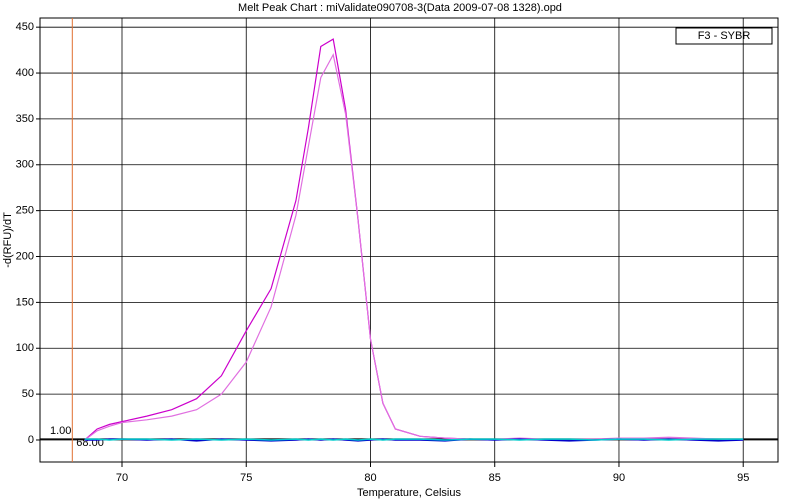  Describe the element at coordinates (25, 27) in the screenshot. I see `y-tick-label: 450` at that location.